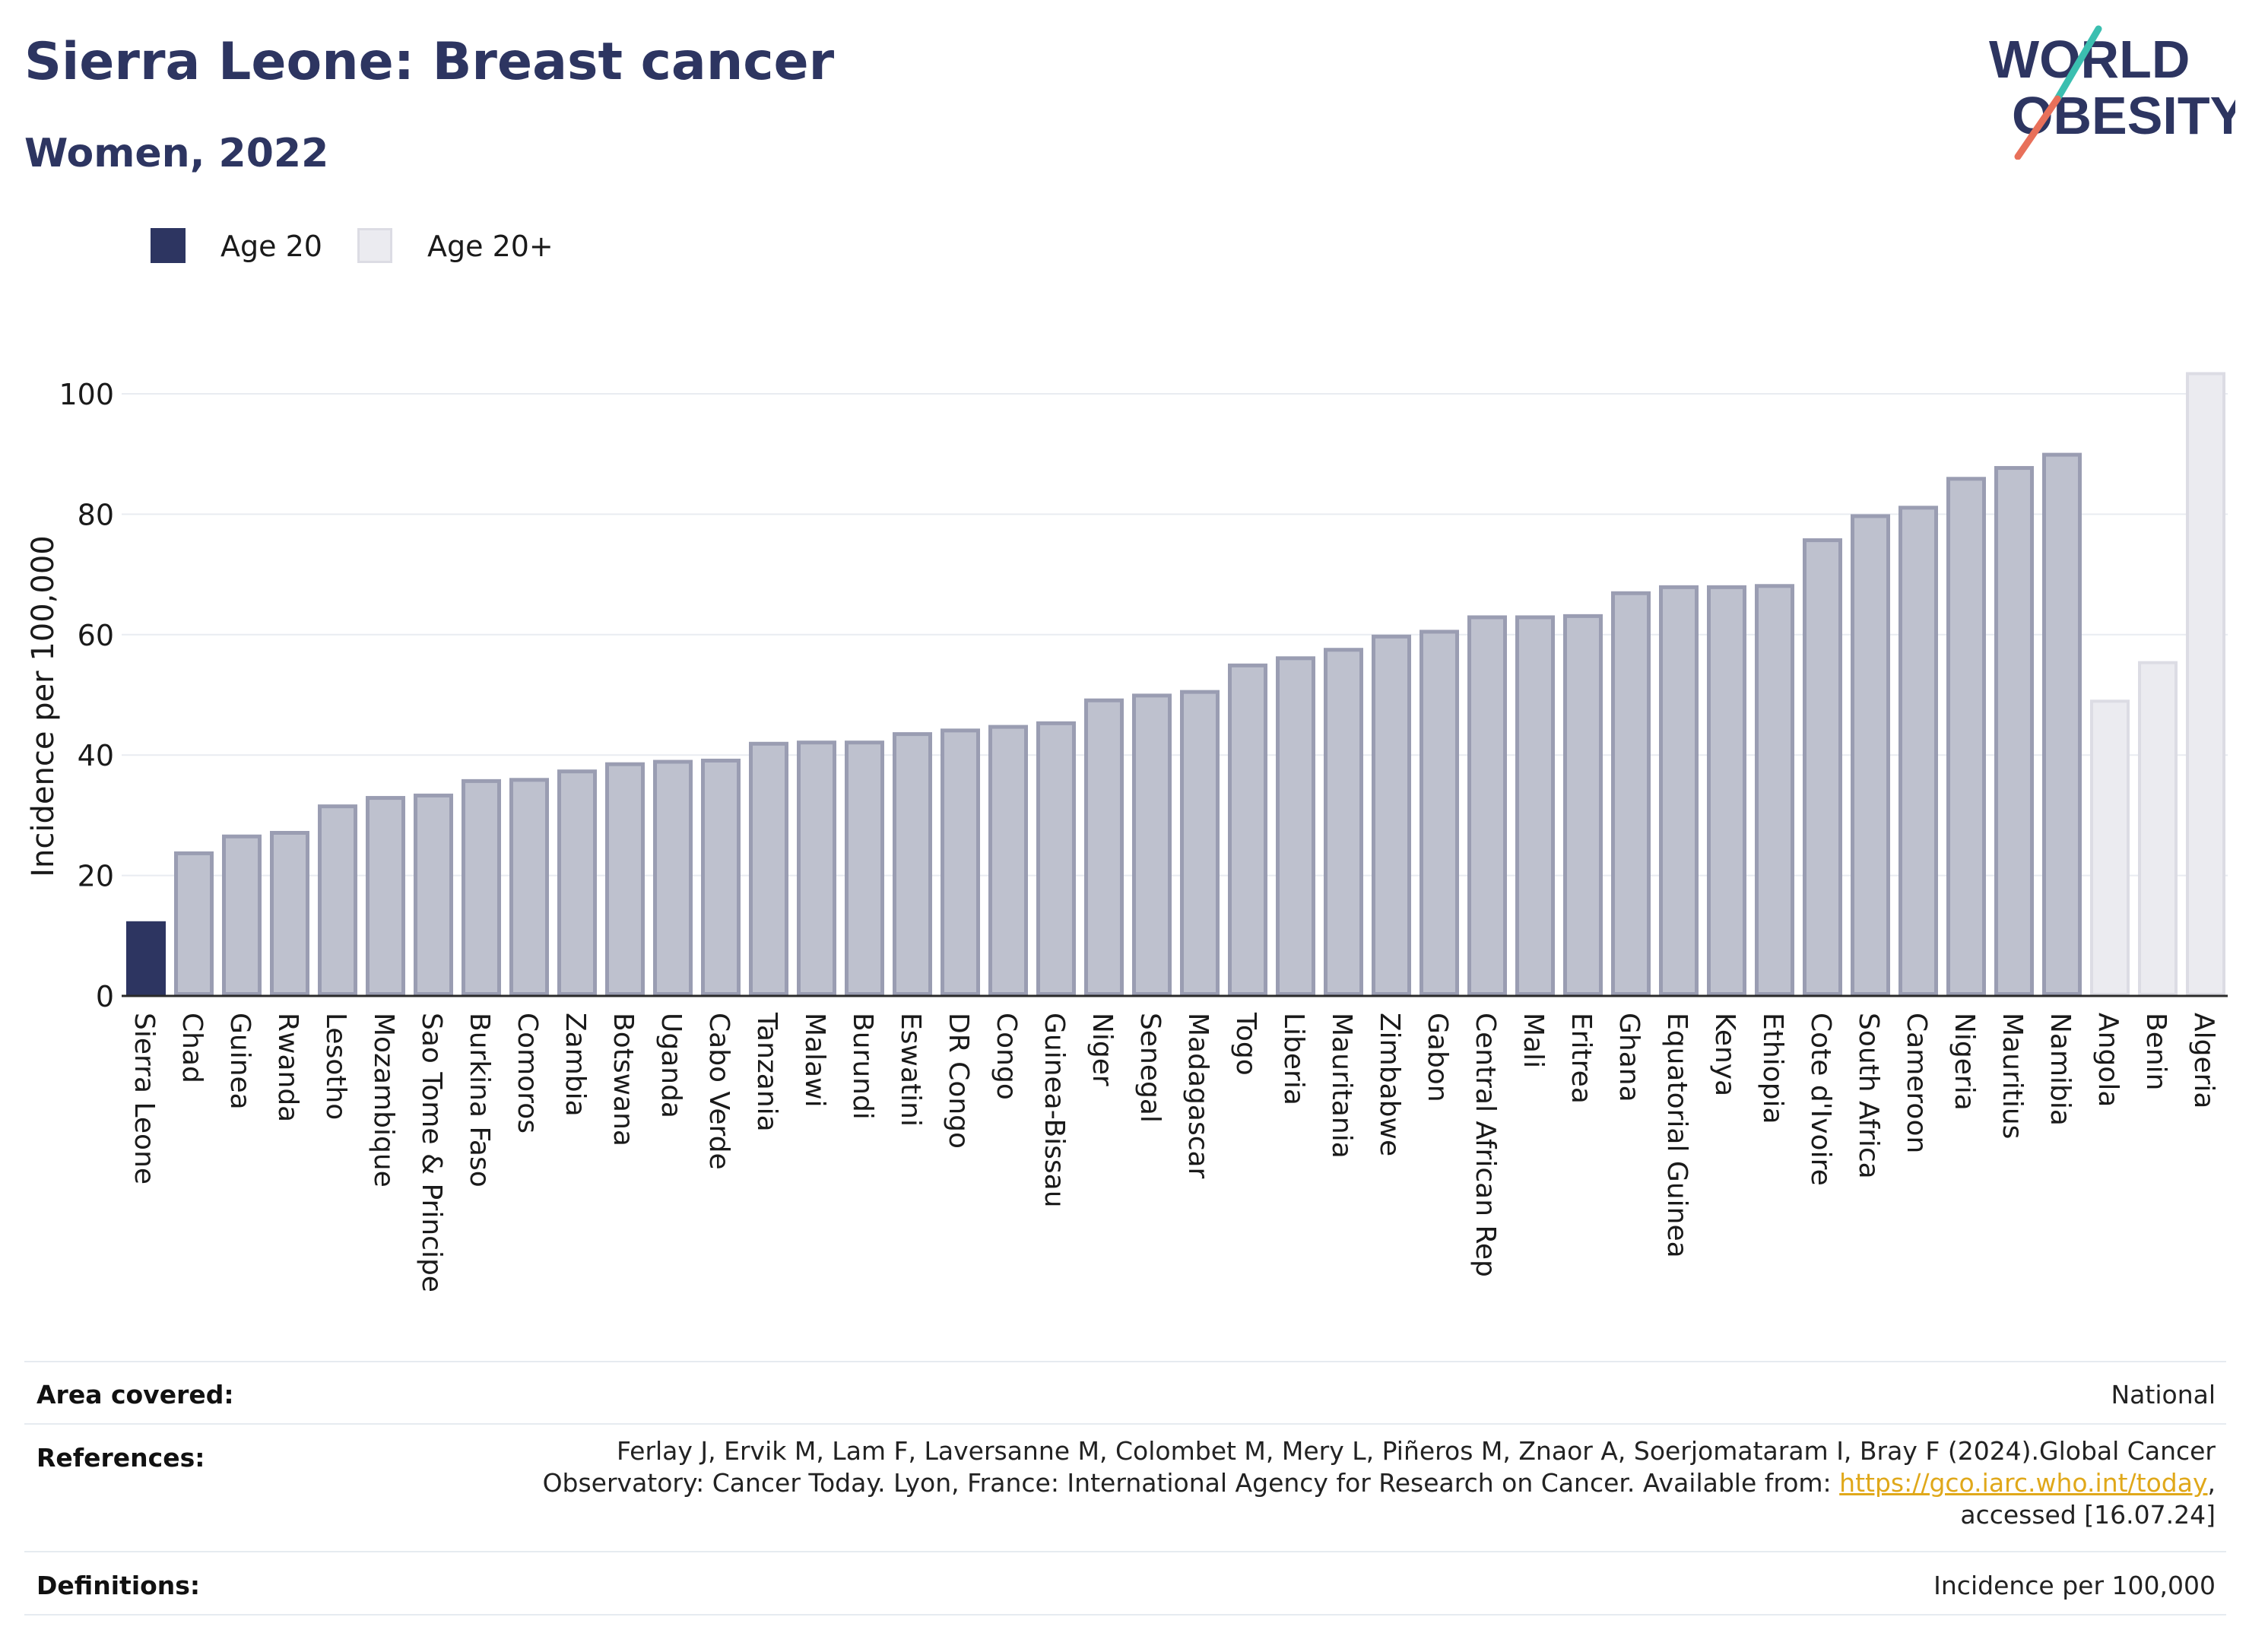 The width and height of the screenshot is (2249, 1652). What do you see at coordinates (958, 1081) in the screenshot?
I see `x-tick-label: DR Congo` at bounding box center [958, 1081].